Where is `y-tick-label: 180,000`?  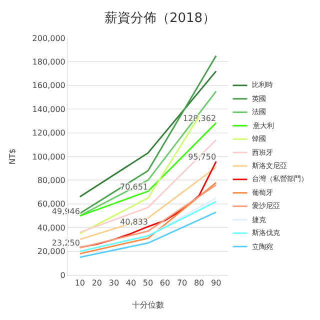
y-tick-label: 180,000 is located at coordinates (49, 62).